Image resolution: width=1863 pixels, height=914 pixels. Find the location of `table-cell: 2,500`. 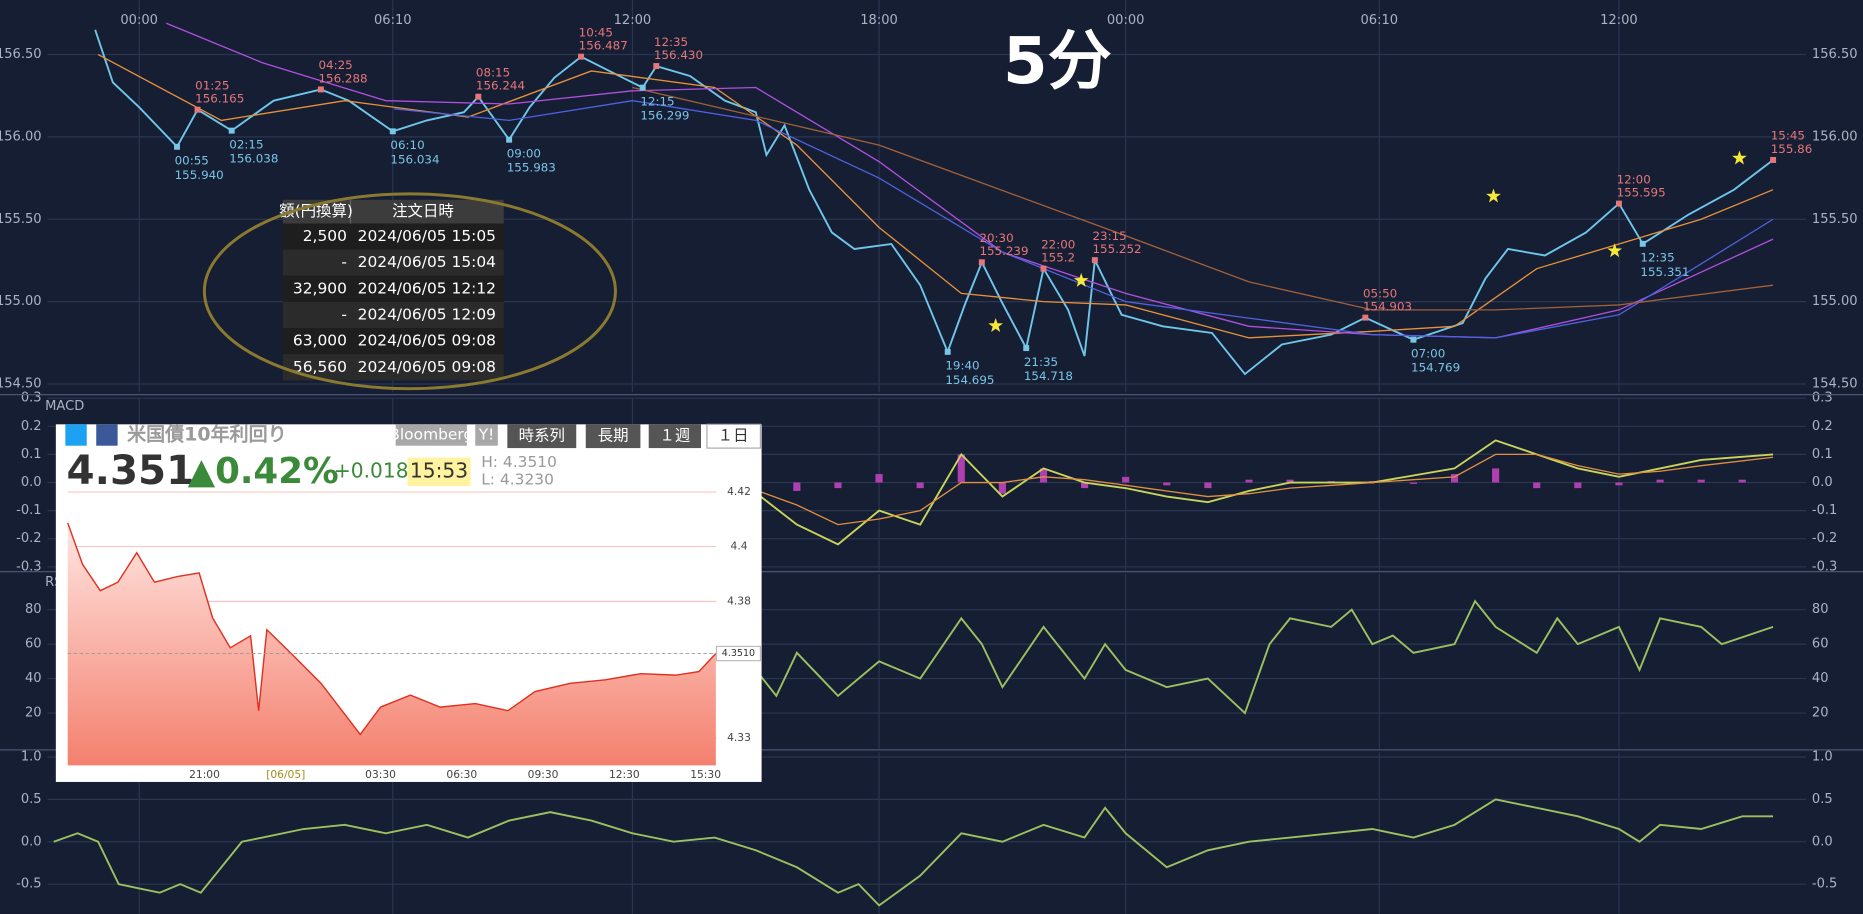

table-cell: 2,500 is located at coordinates (325, 236).